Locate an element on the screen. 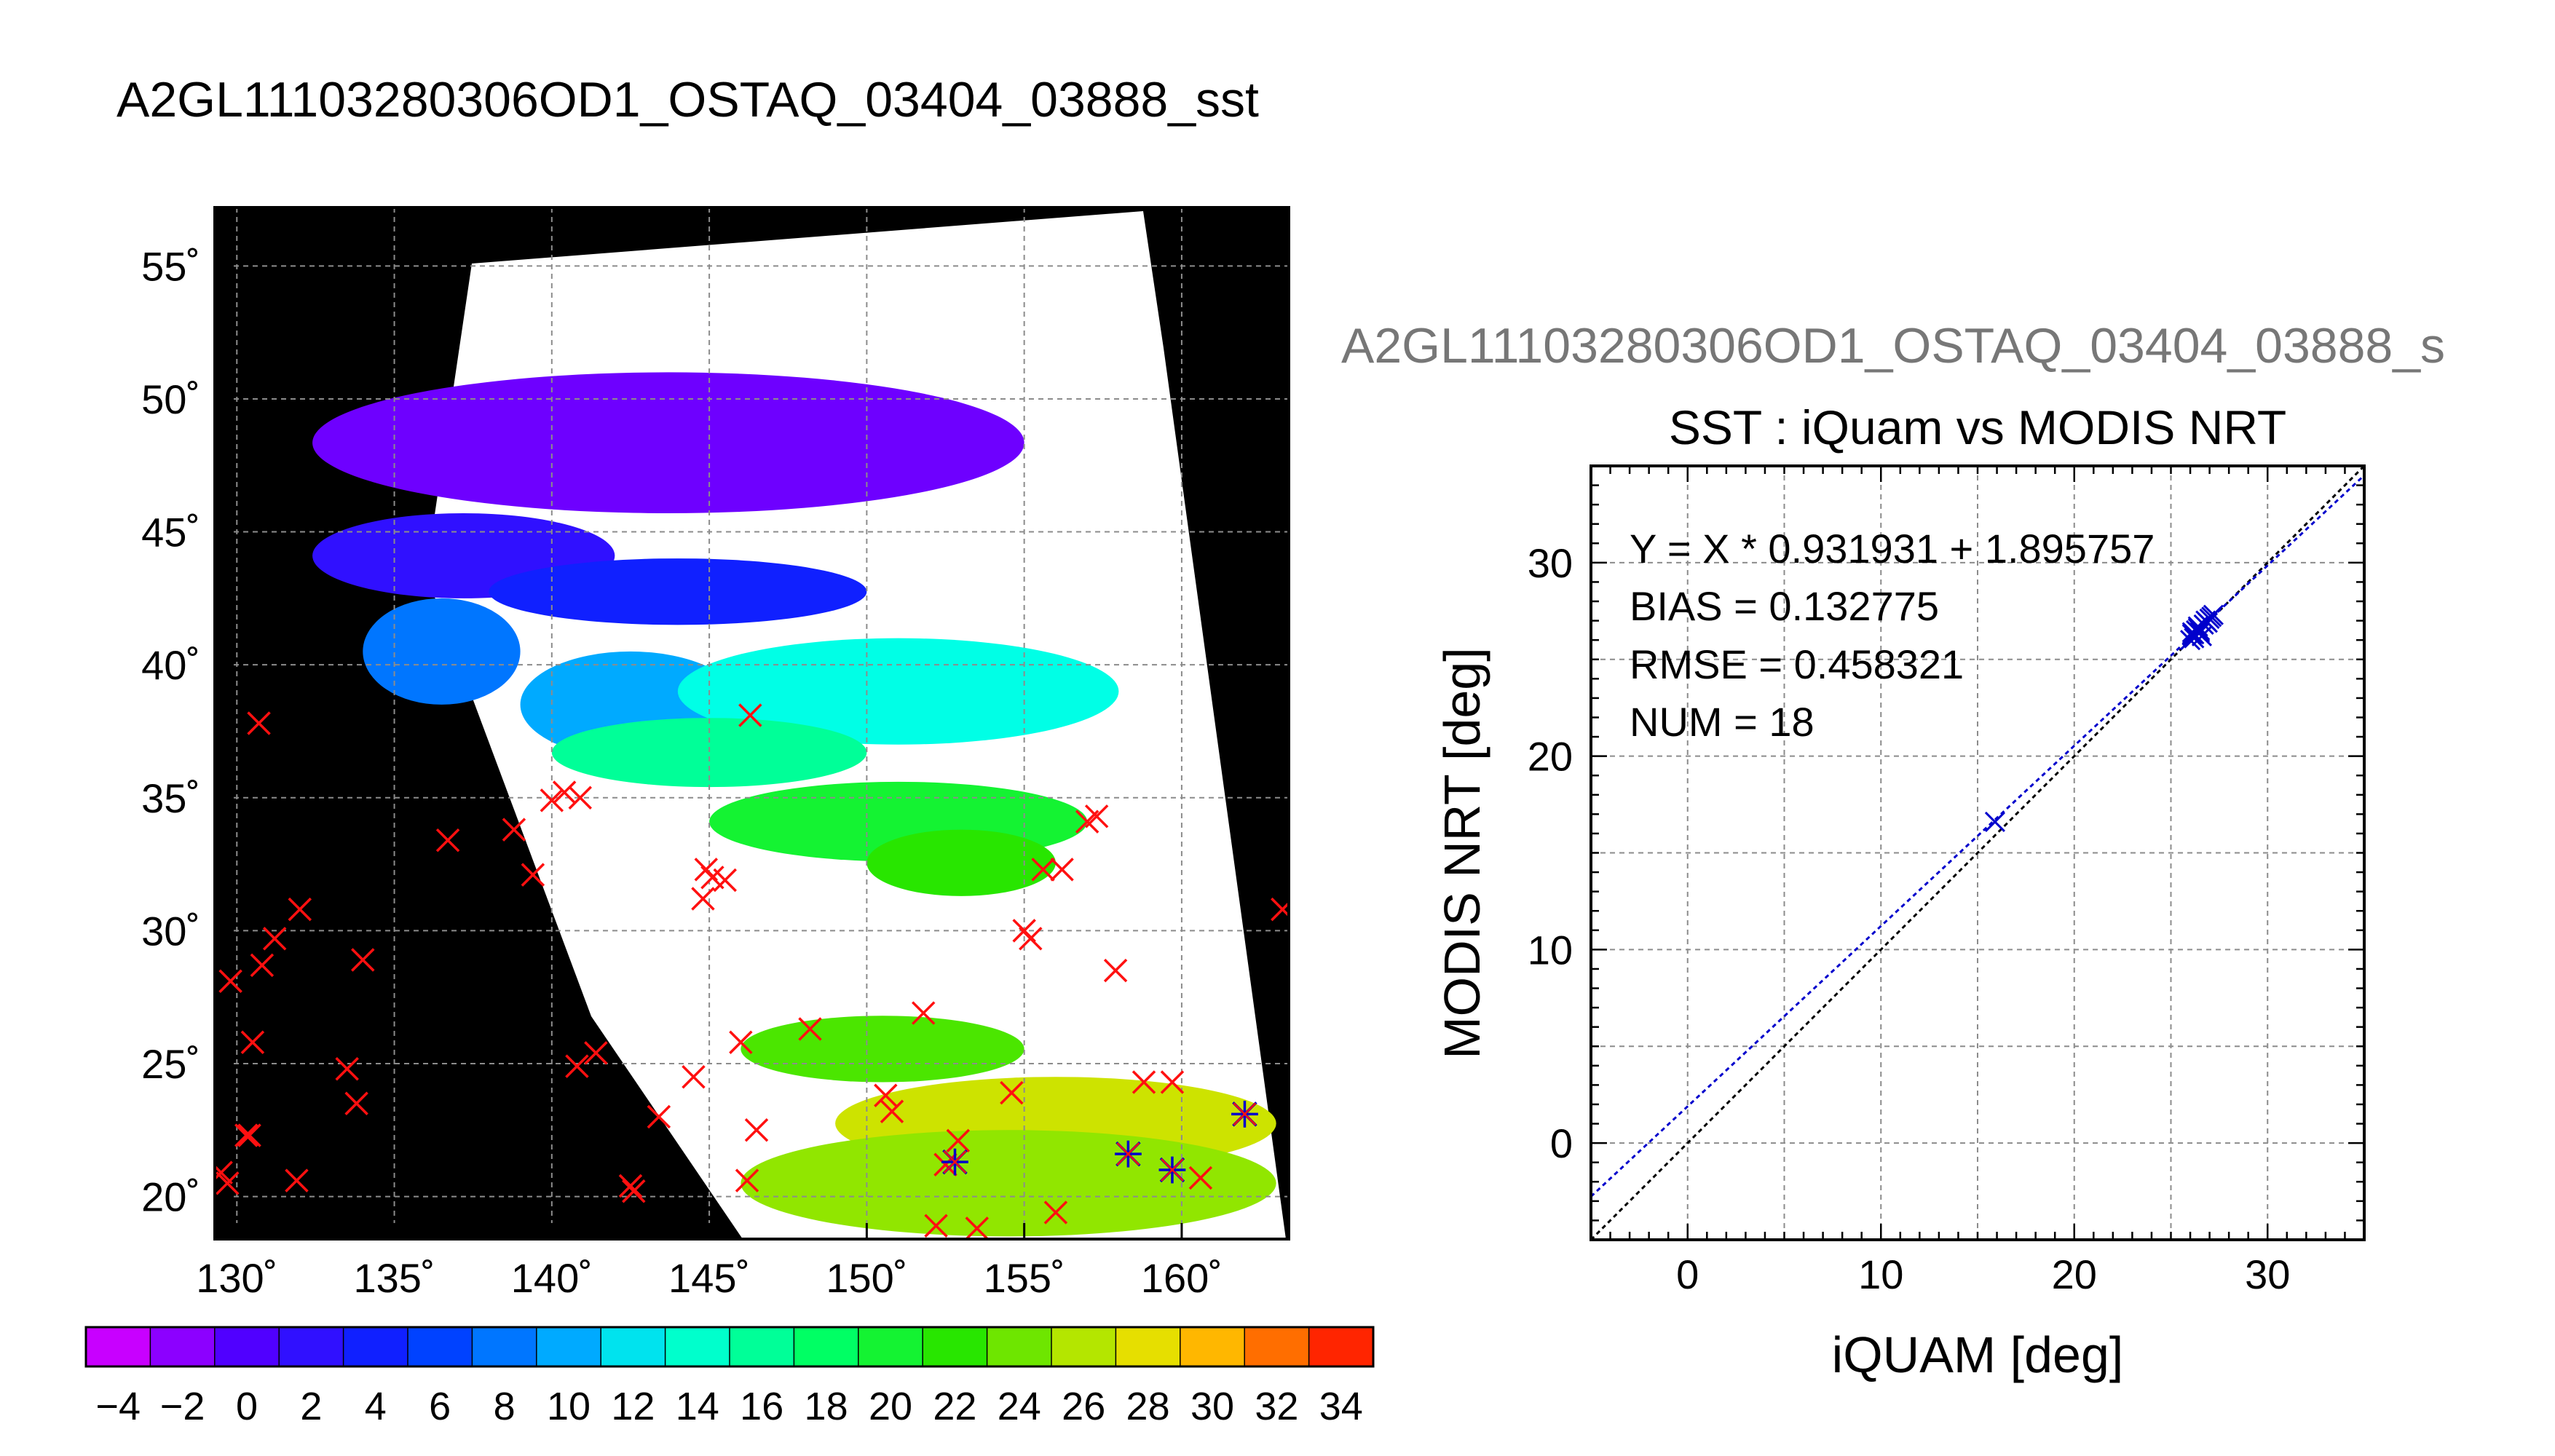  colorbar-tick-label: 30 is located at coordinates (1212, 1406).